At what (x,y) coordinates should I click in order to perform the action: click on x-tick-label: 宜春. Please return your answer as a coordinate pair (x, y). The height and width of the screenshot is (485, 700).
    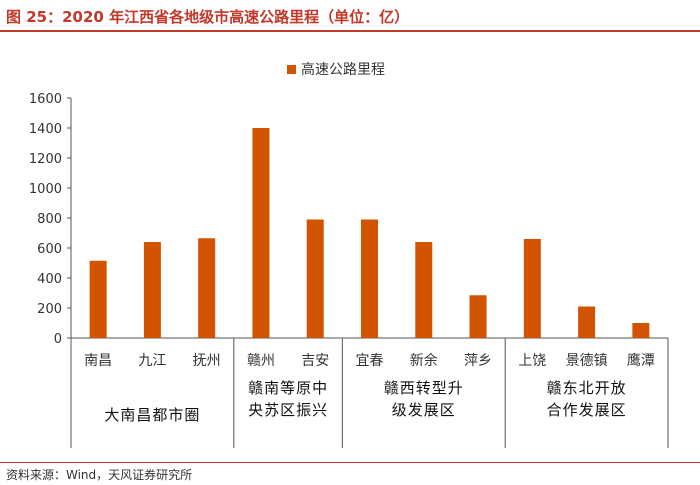
    Looking at the image, I should click on (370, 361).